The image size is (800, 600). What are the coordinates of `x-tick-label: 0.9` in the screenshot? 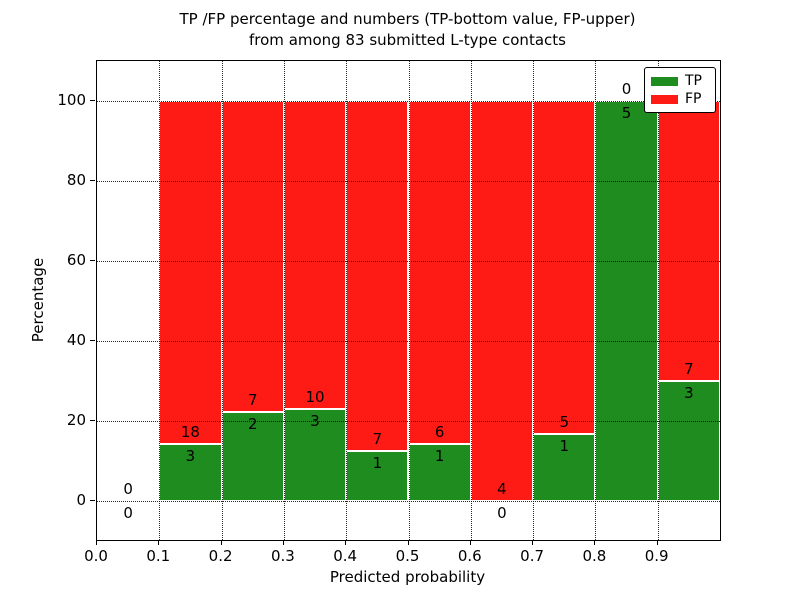 It's located at (656, 556).